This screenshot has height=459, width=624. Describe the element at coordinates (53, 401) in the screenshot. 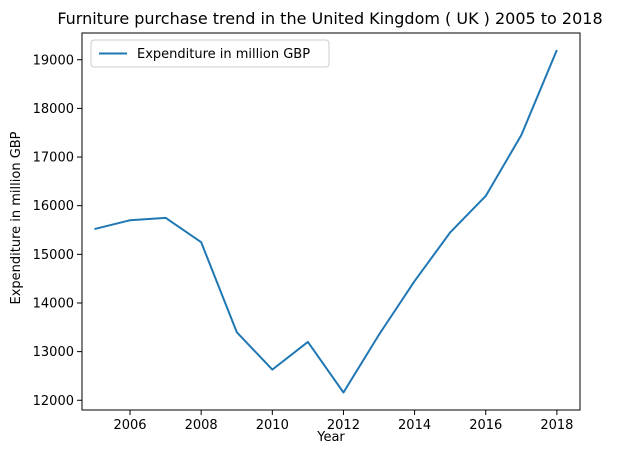

I see `y-tick-label-0: 12000` at that location.